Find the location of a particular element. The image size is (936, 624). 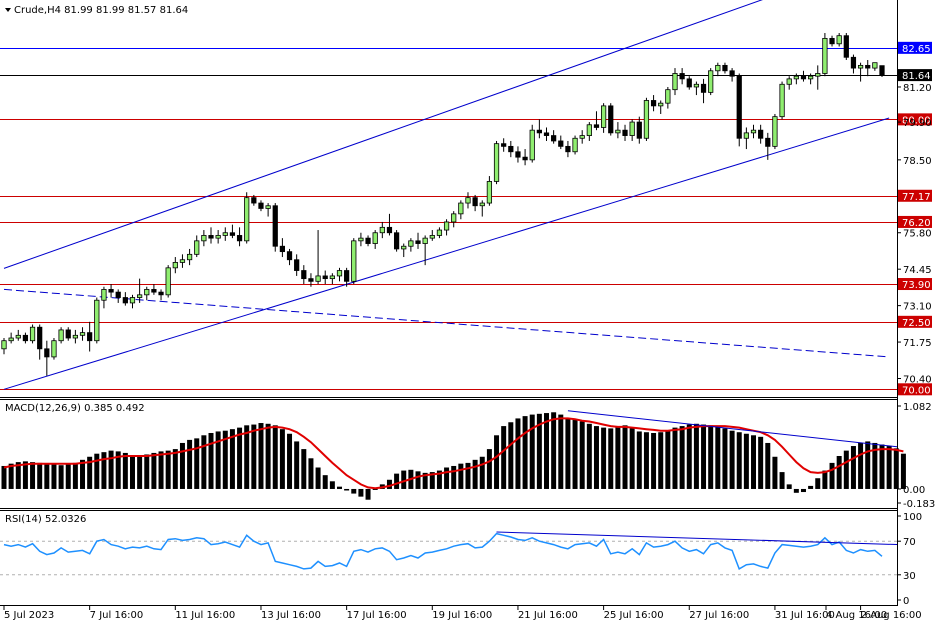

chevron-down-icon is located at coordinates (8, 10).